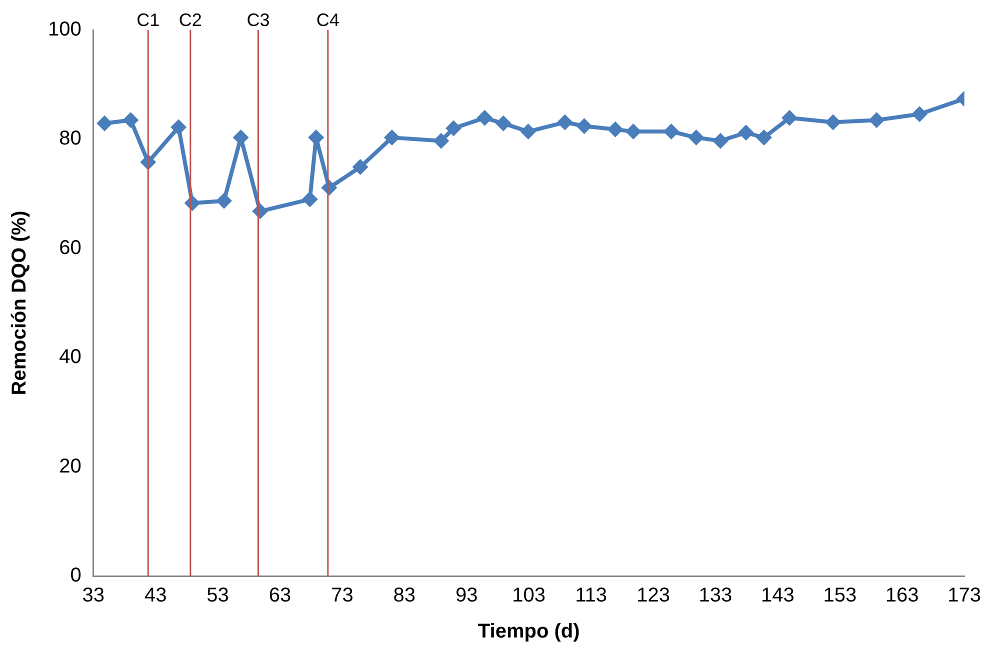 This screenshot has height=652, width=989. Describe the element at coordinates (93, 595) in the screenshot. I see `x-tick-label: 33` at that location.